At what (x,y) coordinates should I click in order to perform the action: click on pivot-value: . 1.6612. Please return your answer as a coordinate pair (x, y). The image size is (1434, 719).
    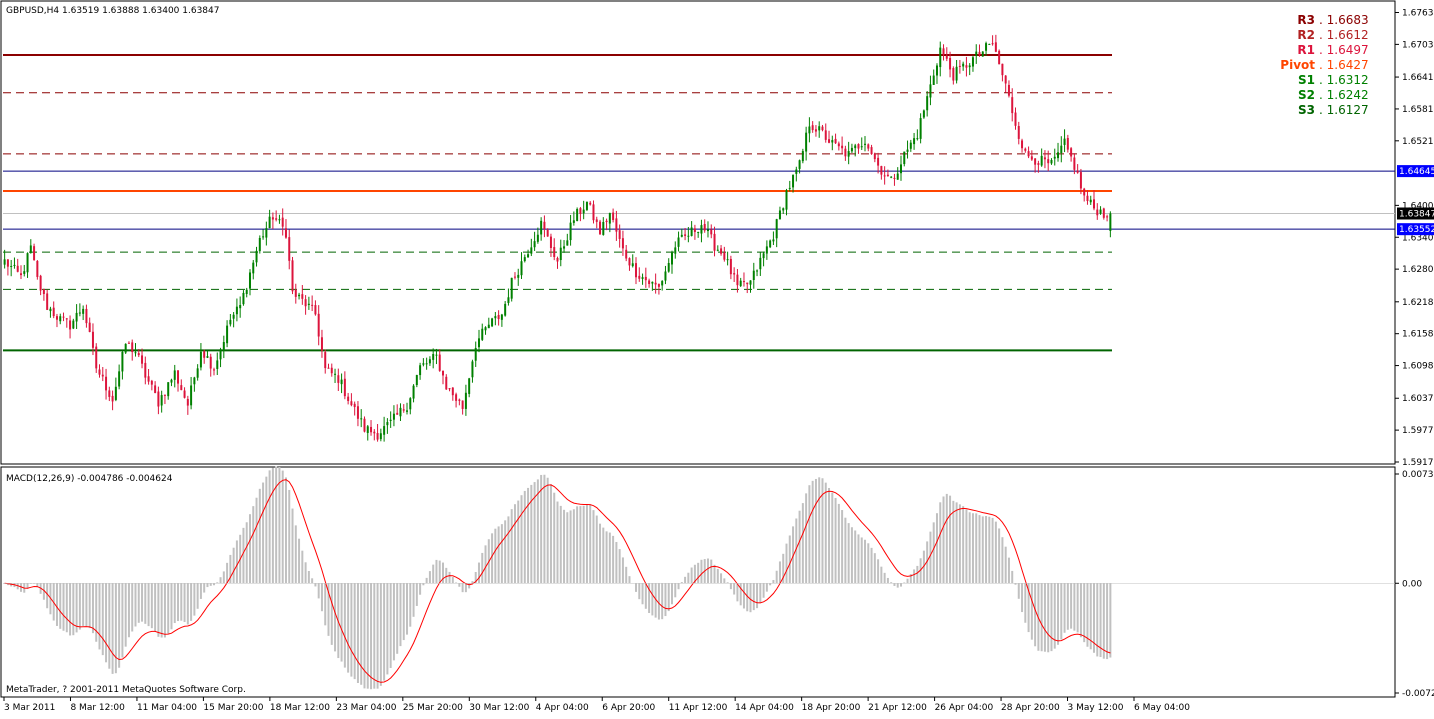
    Looking at the image, I should click on (1344, 35).